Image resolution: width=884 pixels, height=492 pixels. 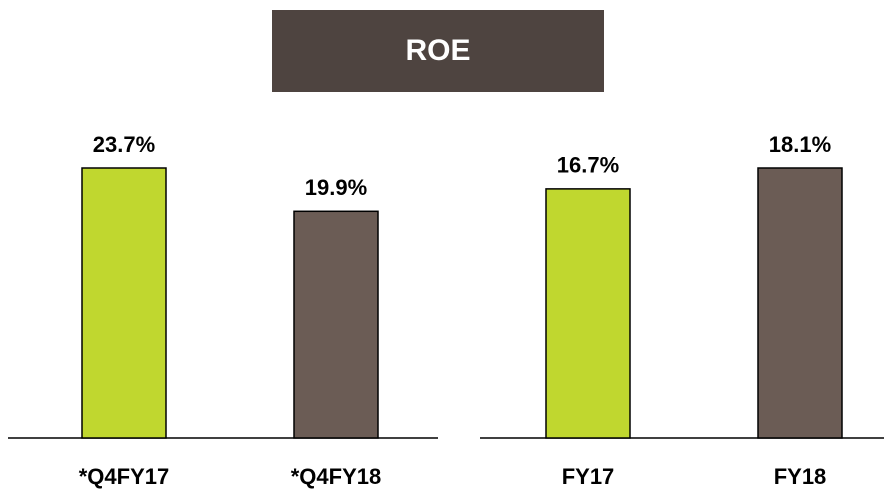 I want to click on value-label: 16.7%, so click(x=588, y=165).